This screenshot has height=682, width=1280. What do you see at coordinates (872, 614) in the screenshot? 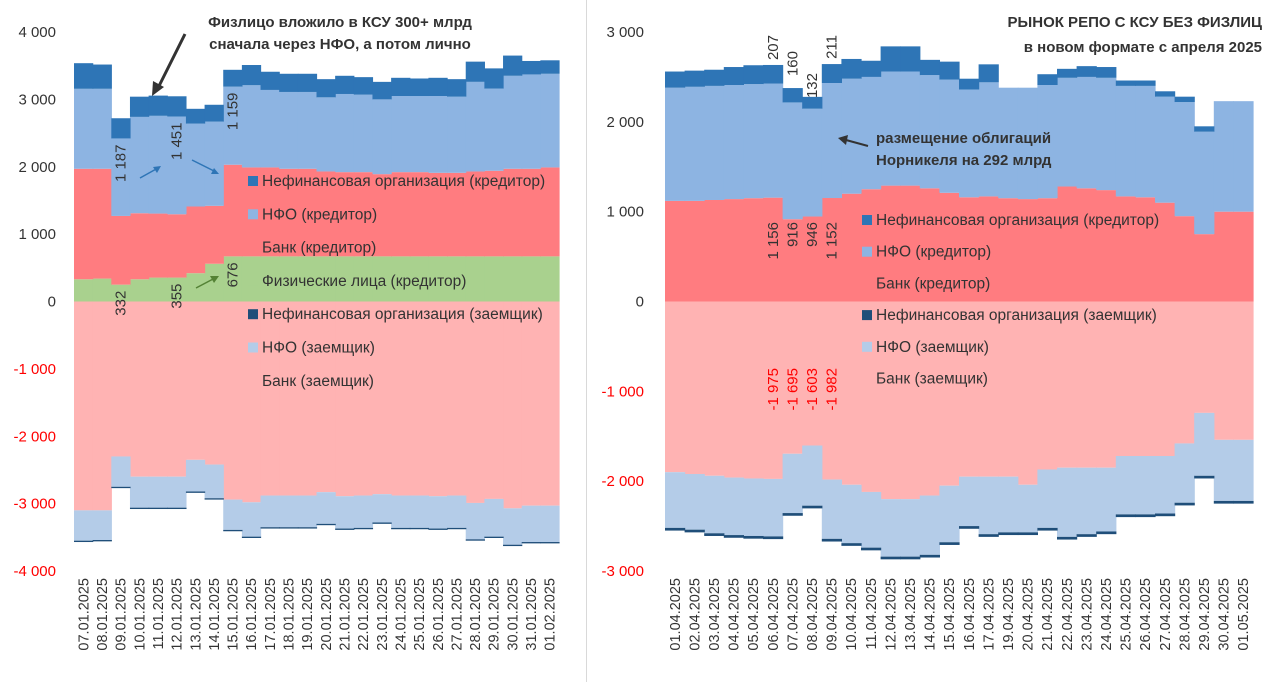
I see `x-tick-label: 11.04.2025` at bounding box center [872, 614].